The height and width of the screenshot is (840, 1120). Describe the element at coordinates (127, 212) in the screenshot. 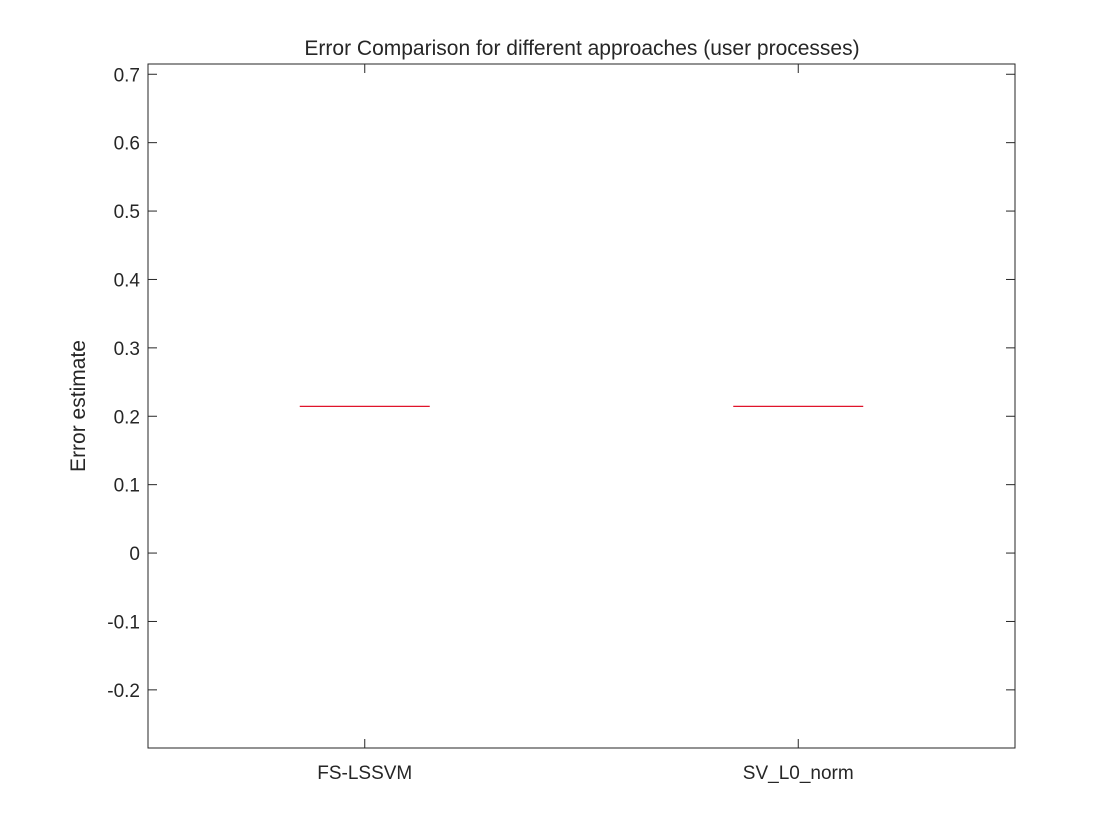

I see `y-tick-label: 0.5` at that location.